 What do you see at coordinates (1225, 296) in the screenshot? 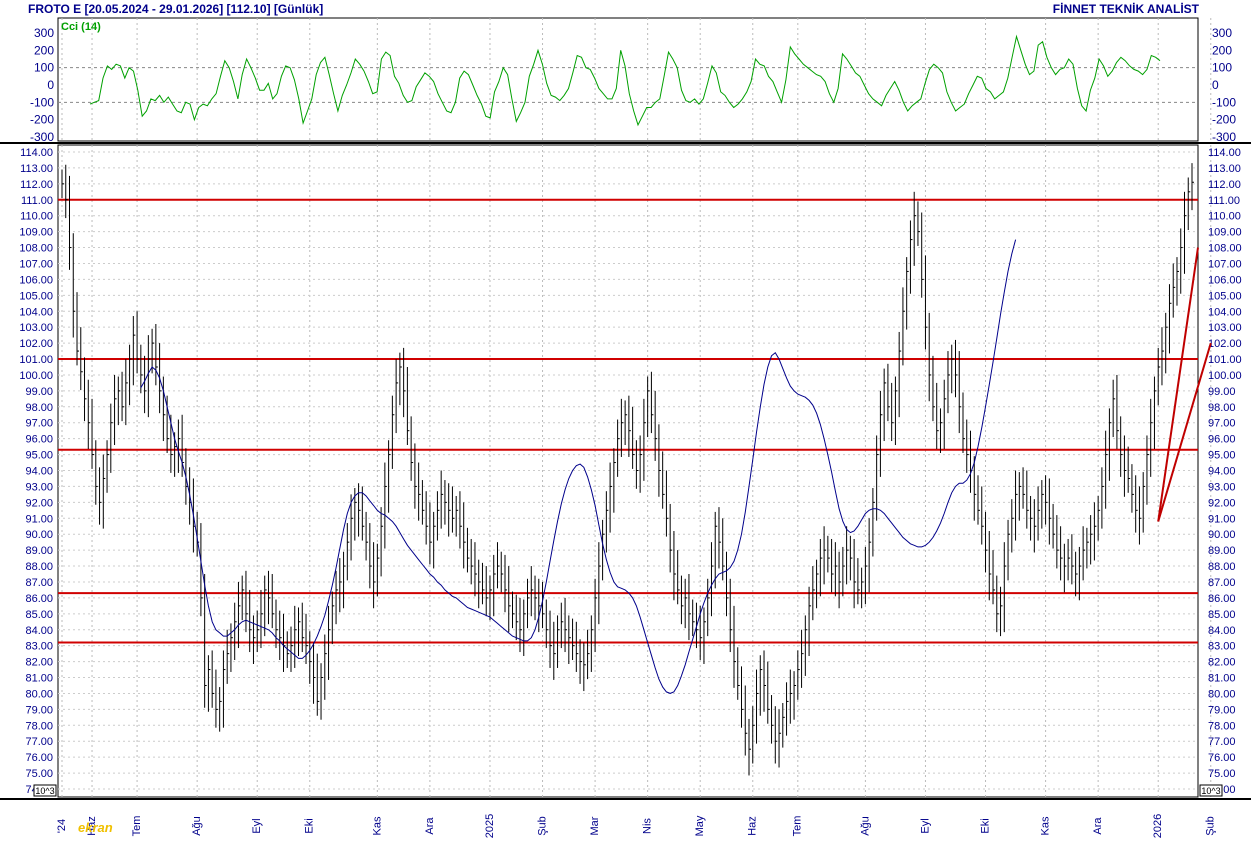
I see `price-y-tick-right: 105.00` at bounding box center [1225, 296].